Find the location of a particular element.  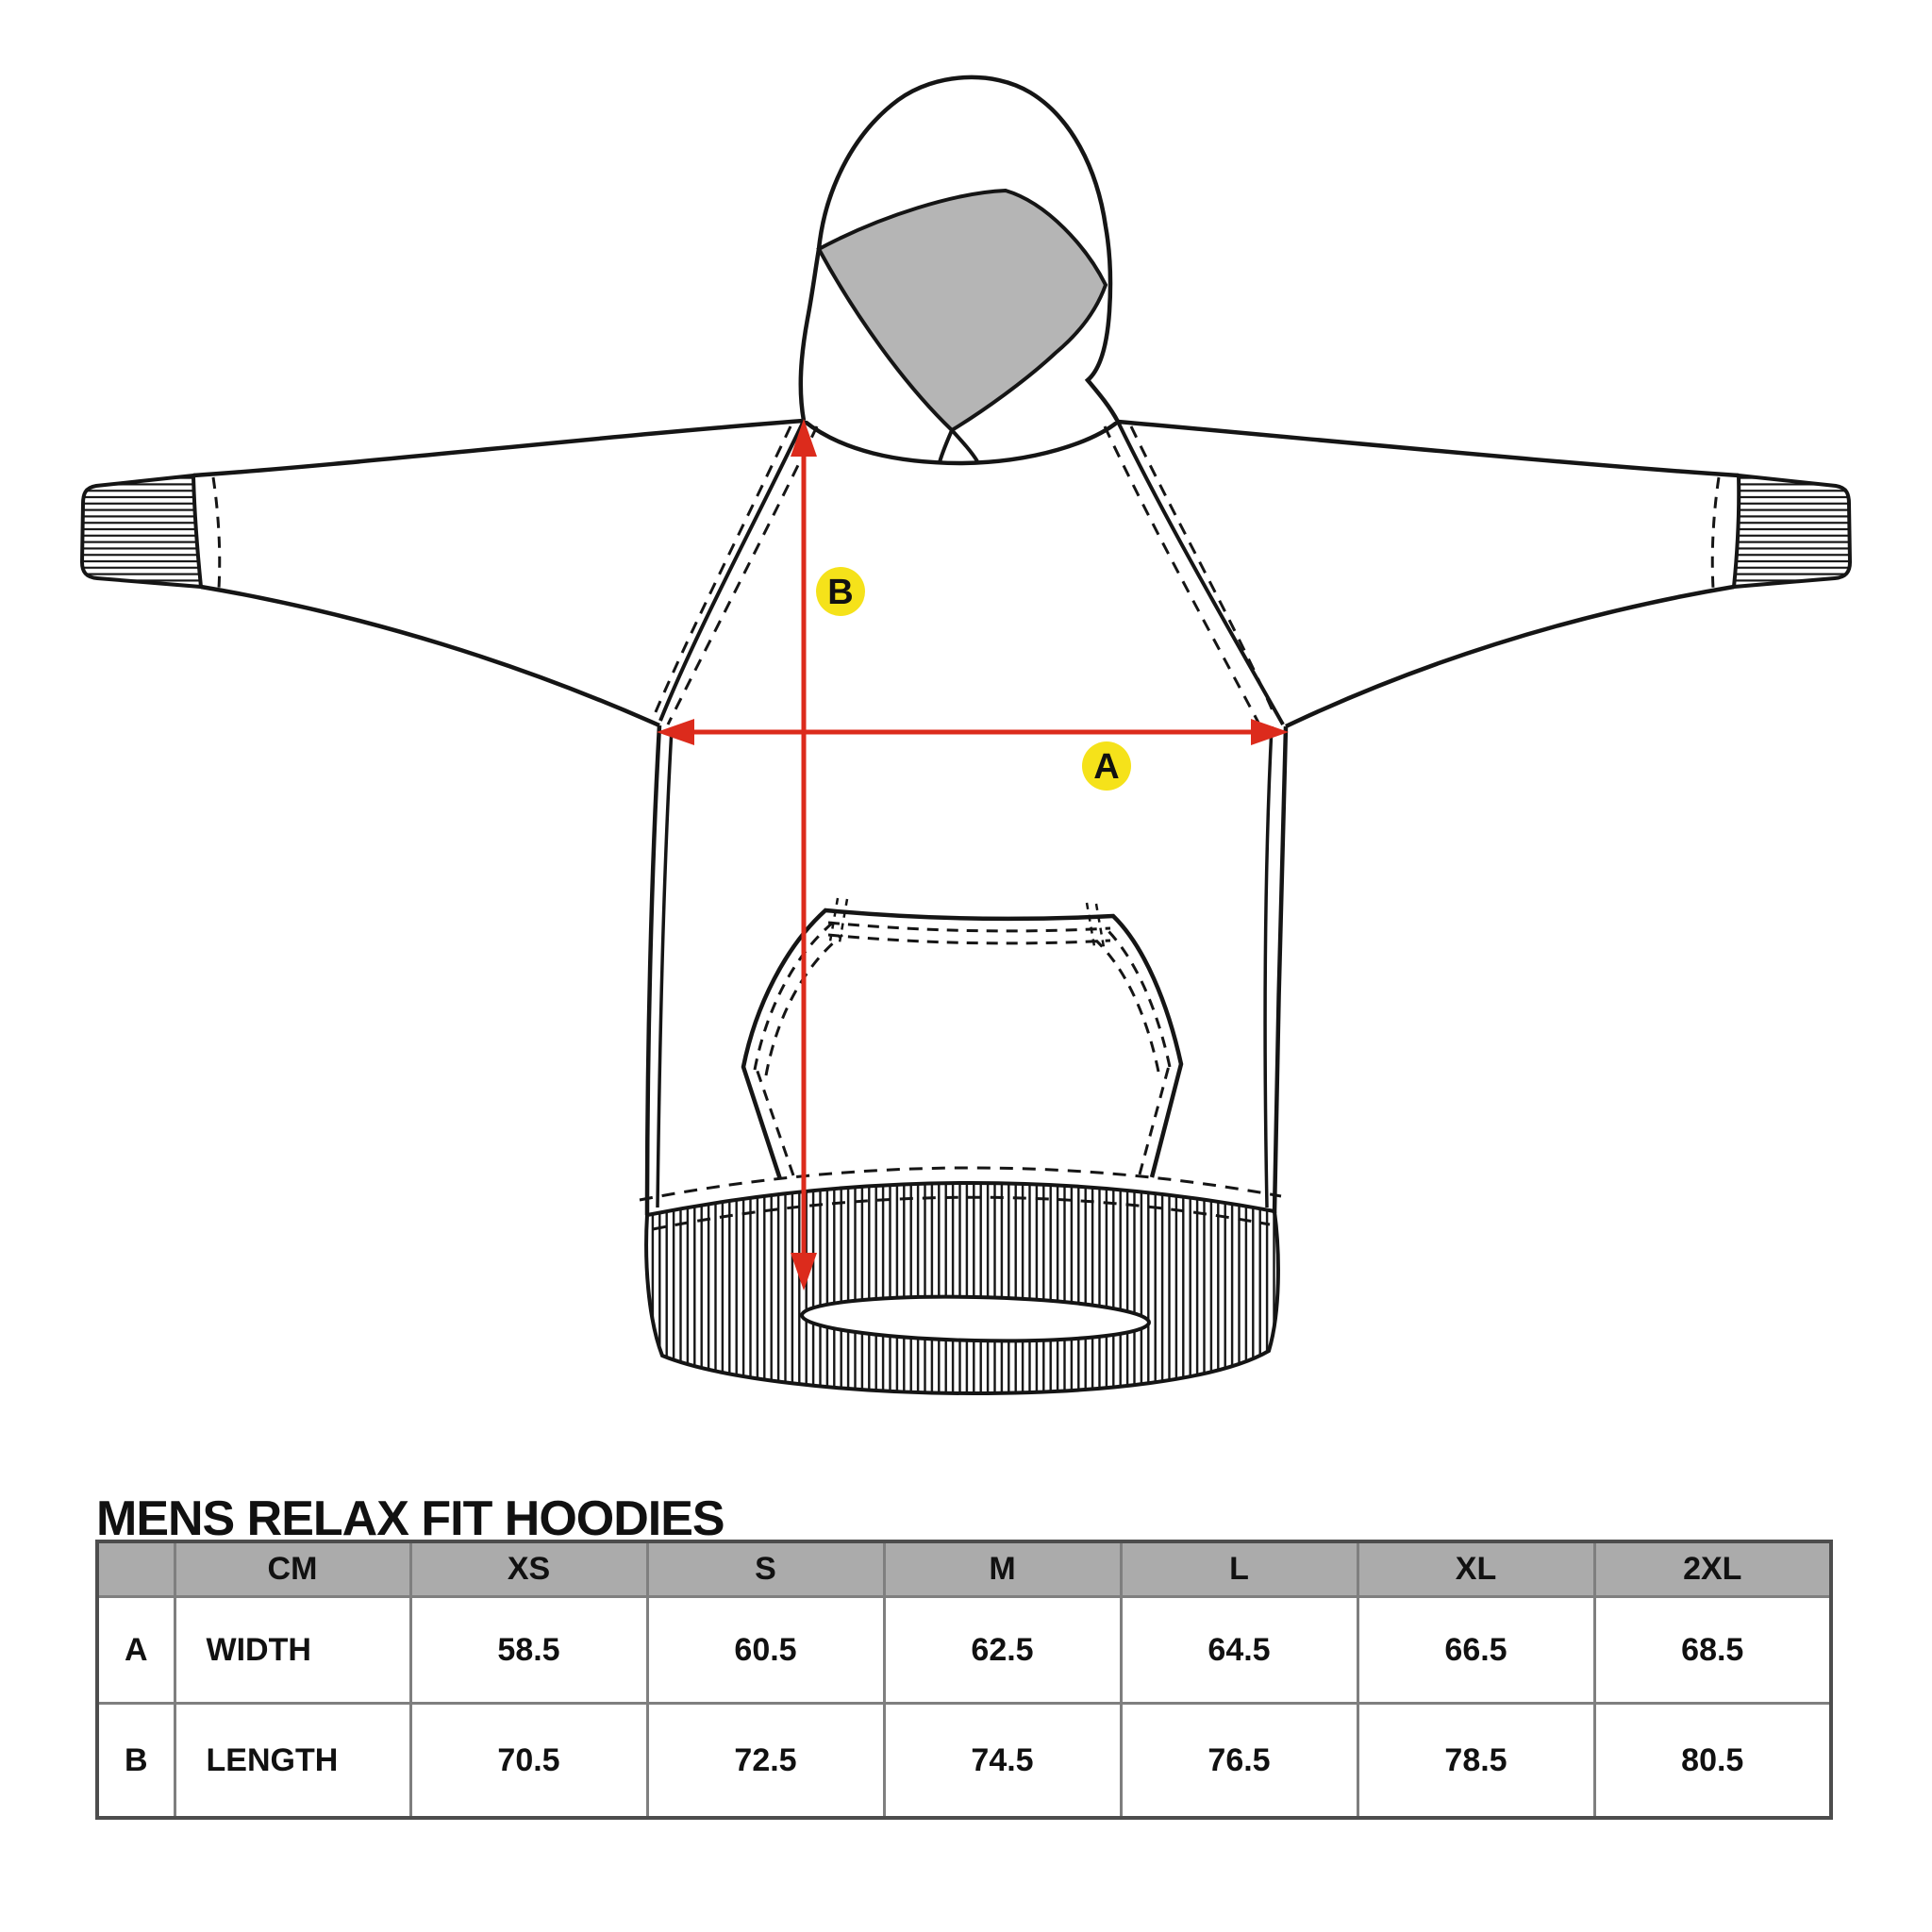

header-size-s: S is located at coordinates (766, 1569).